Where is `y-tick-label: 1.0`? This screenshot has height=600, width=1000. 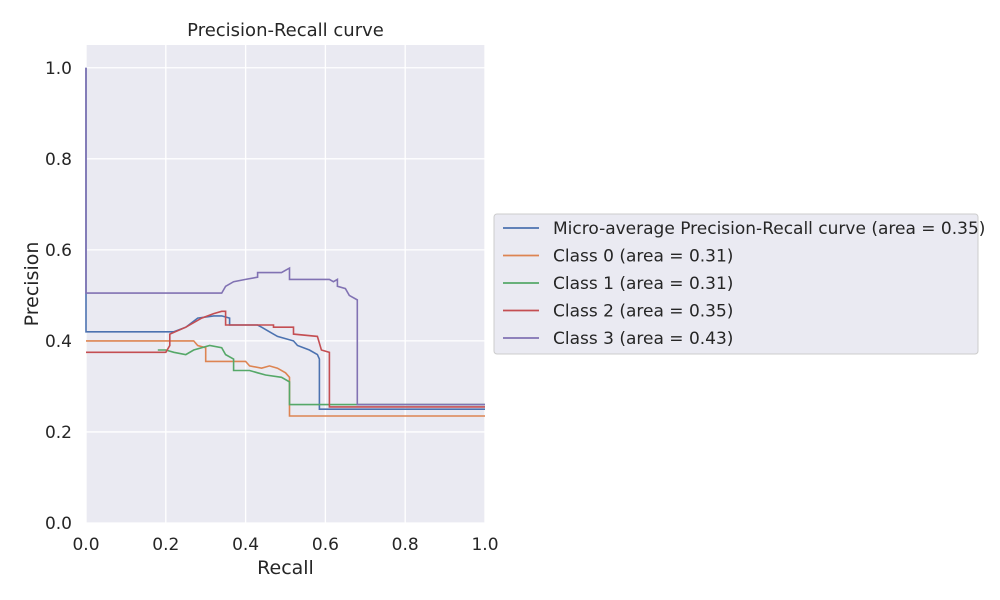 y-tick-label: 1.0 is located at coordinates (58, 69).